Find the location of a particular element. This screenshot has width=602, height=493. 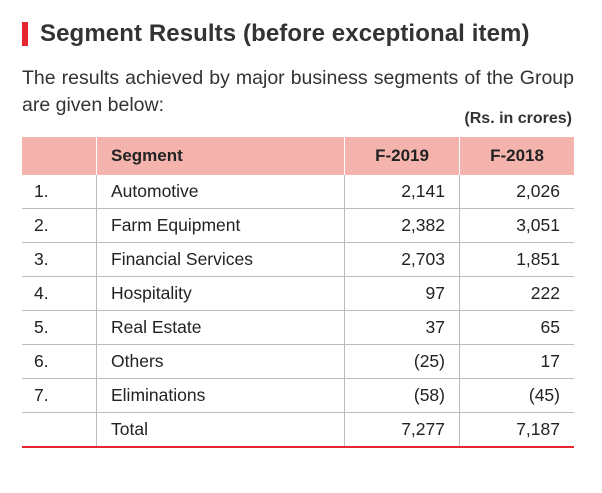

row-index: 3. is located at coordinates (59, 259).